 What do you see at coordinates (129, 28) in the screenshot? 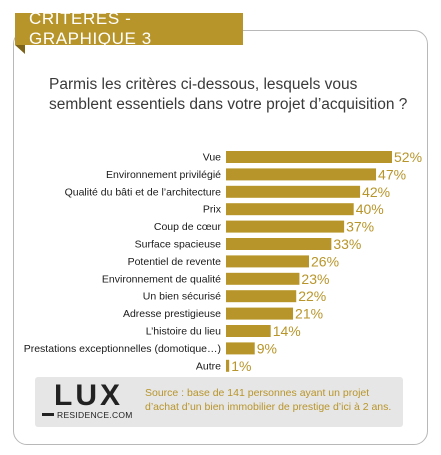
I see `banner-title: CRITÈRES - GRAPHIQUE 3` at bounding box center [129, 28].